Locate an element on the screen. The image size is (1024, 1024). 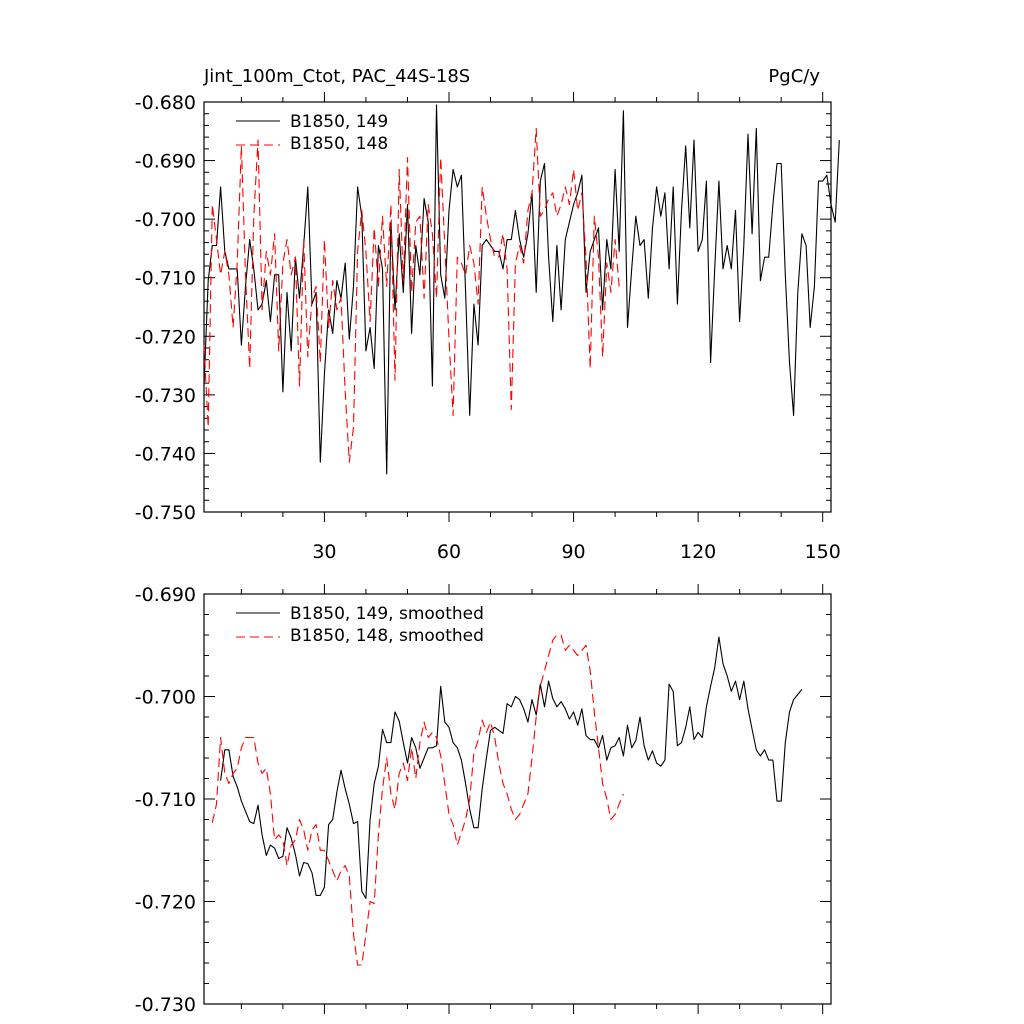
legend: B1850, 149 B1850, 148 is located at coordinates (312, 133).